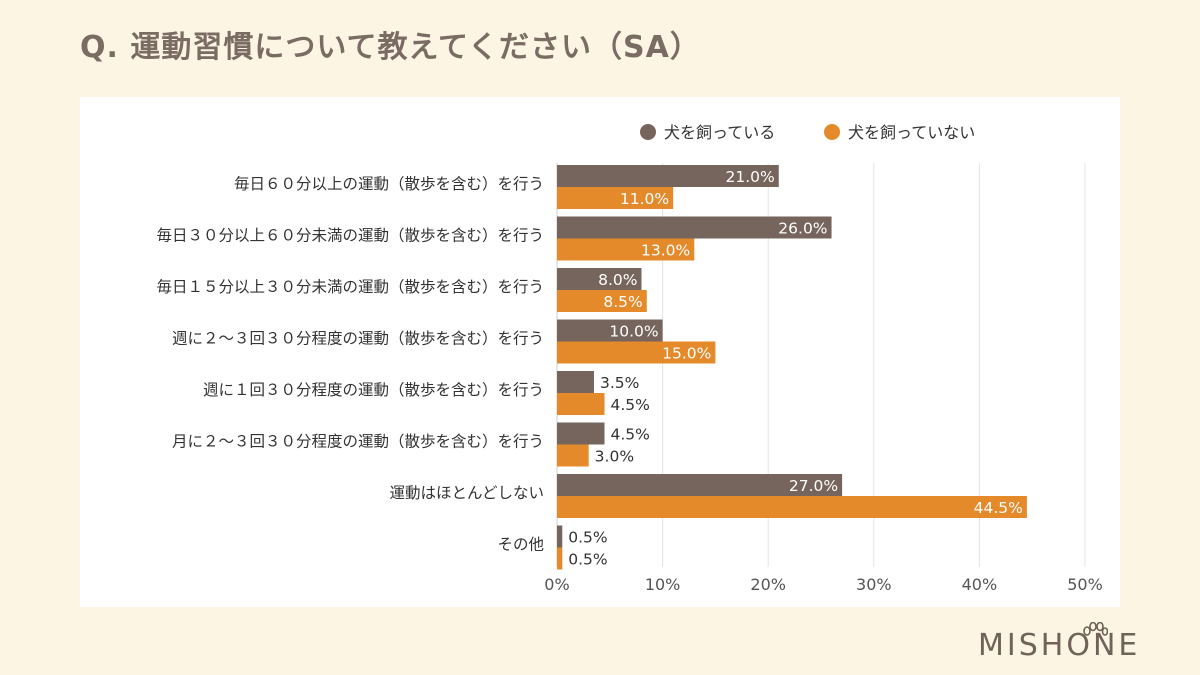 This screenshot has width=1200, height=675. I want to click on data-label: 11.0%, so click(644, 199).